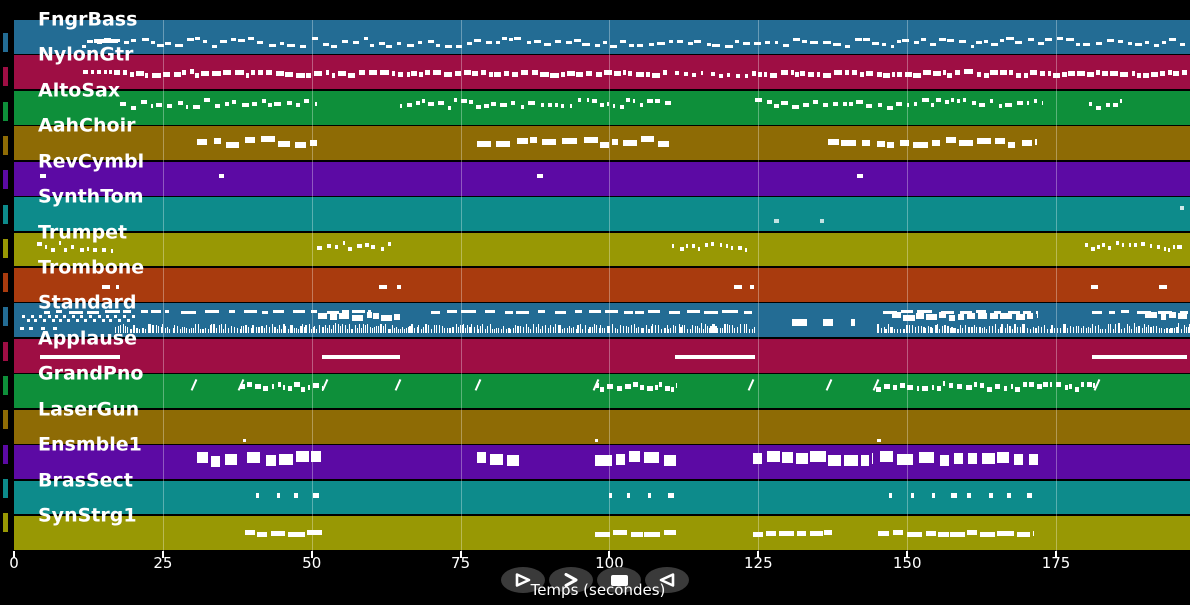 Image resolution: width=1190 pixels, height=605 pixels. What do you see at coordinates (602, 249) in the screenshot?
I see `track-lane-trumpet` at bounding box center [602, 249].